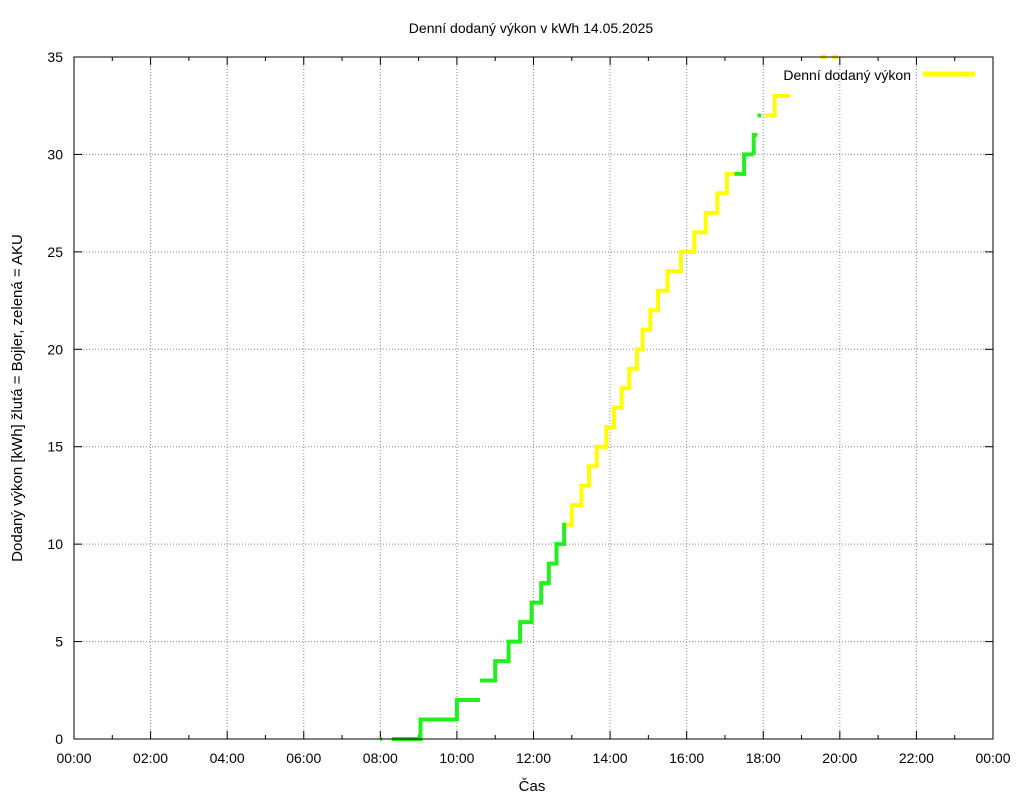 This screenshot has width=1024, height=800. Describe the element at coordinates (763, 758) in the screenshot. I see `x-tick-label: 18:00` at that location.